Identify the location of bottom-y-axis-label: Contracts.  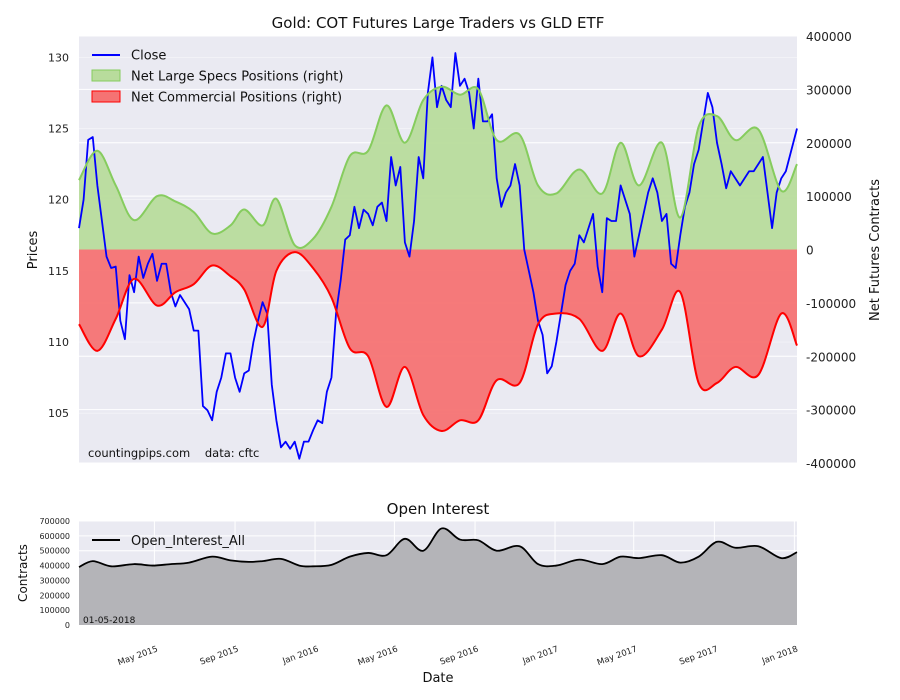
(23, 573).